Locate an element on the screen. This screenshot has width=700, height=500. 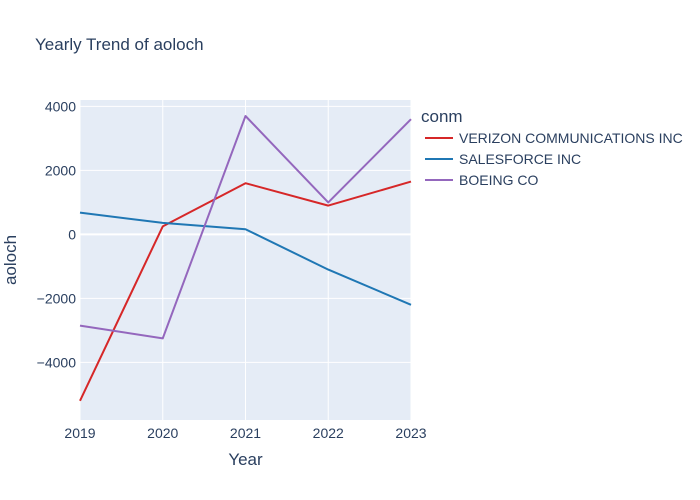
y-tick-label: −4000 is located at coordinates (57, 362).